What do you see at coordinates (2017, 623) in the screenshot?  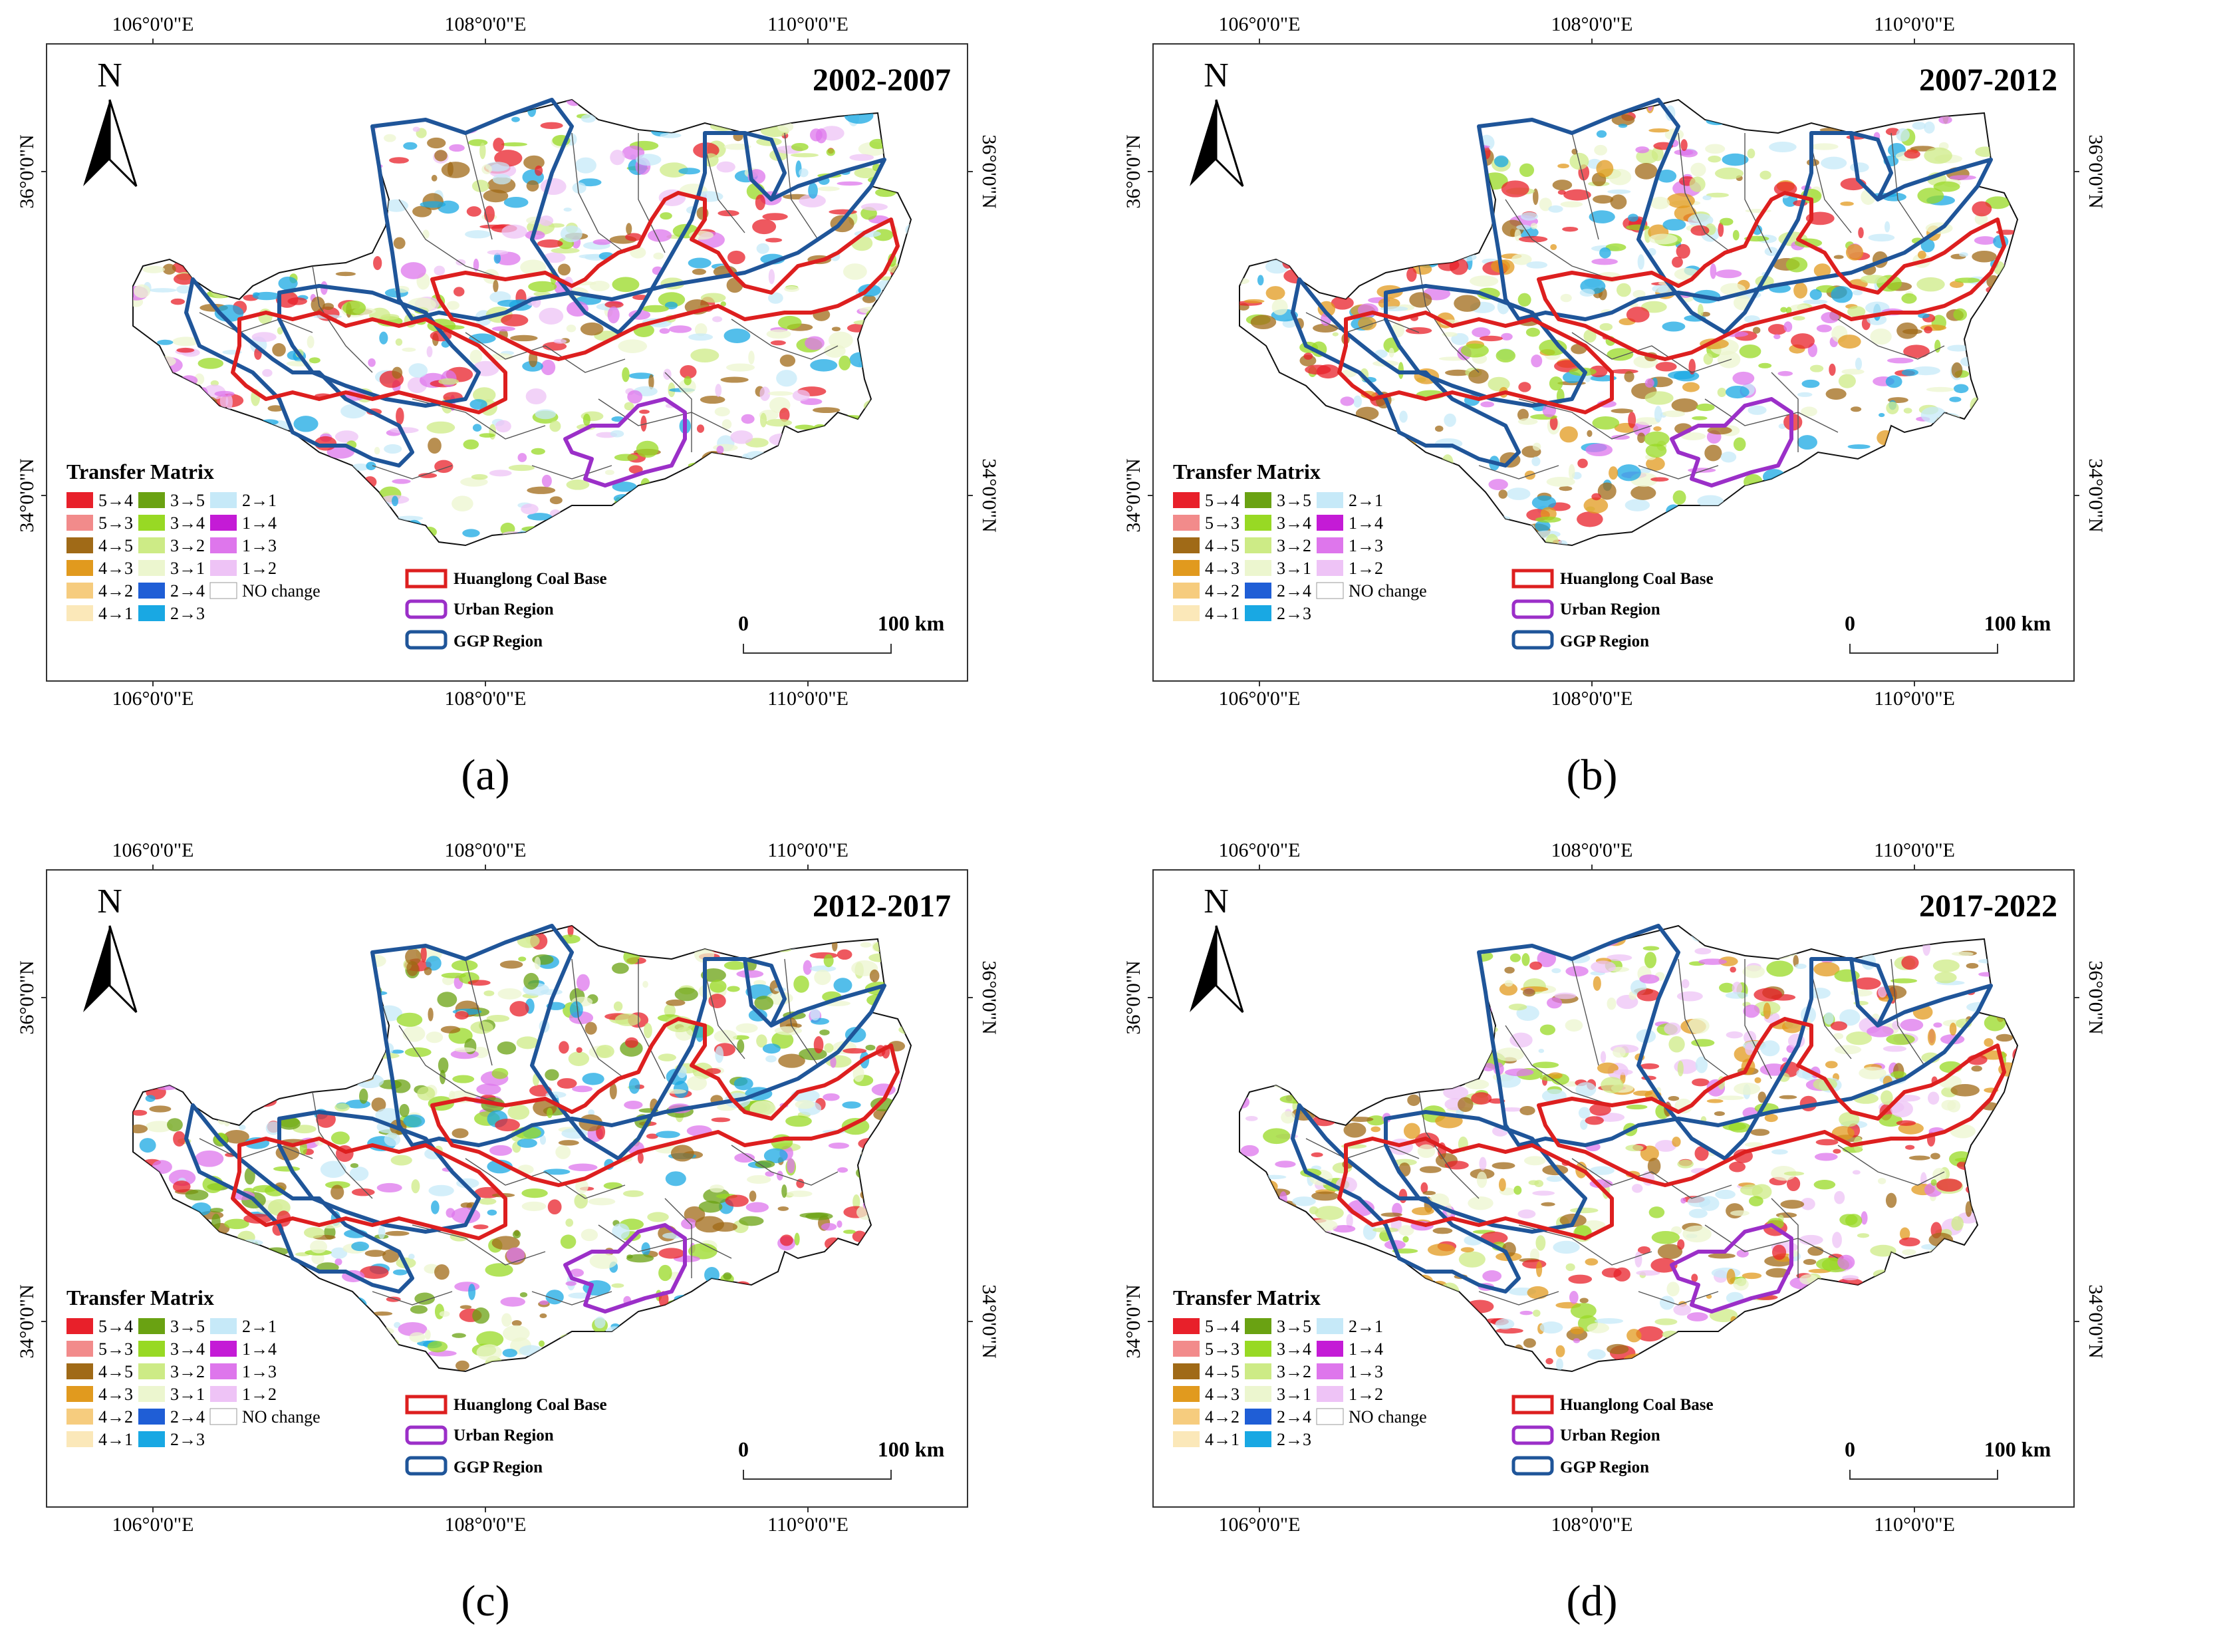 I see `scale-end: 100 km` at bounding box center [2017, 623].